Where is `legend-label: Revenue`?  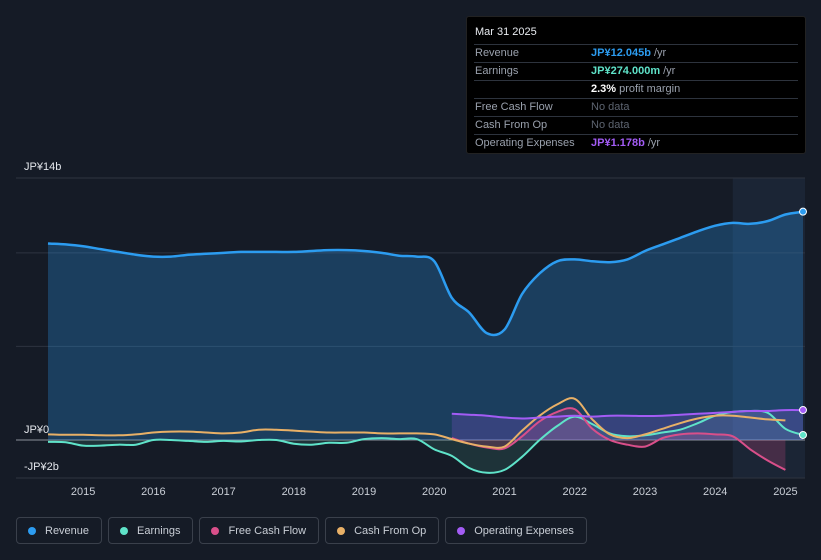
legend-label: Revenue is located at coordinates (67, 530).